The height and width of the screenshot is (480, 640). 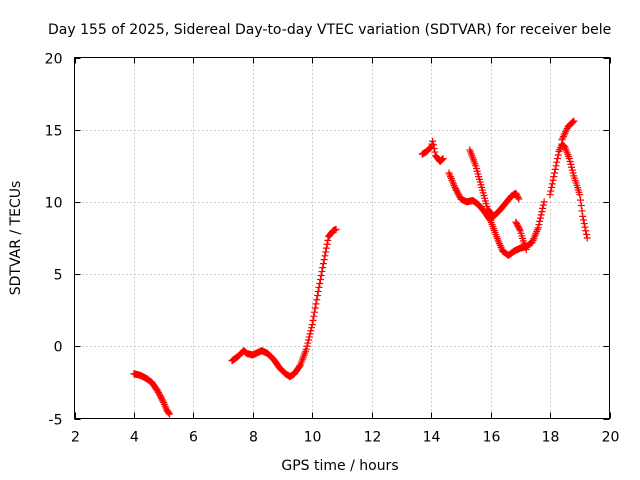 I want to click on x-tick-label: 8, so click(x=253, y=438).